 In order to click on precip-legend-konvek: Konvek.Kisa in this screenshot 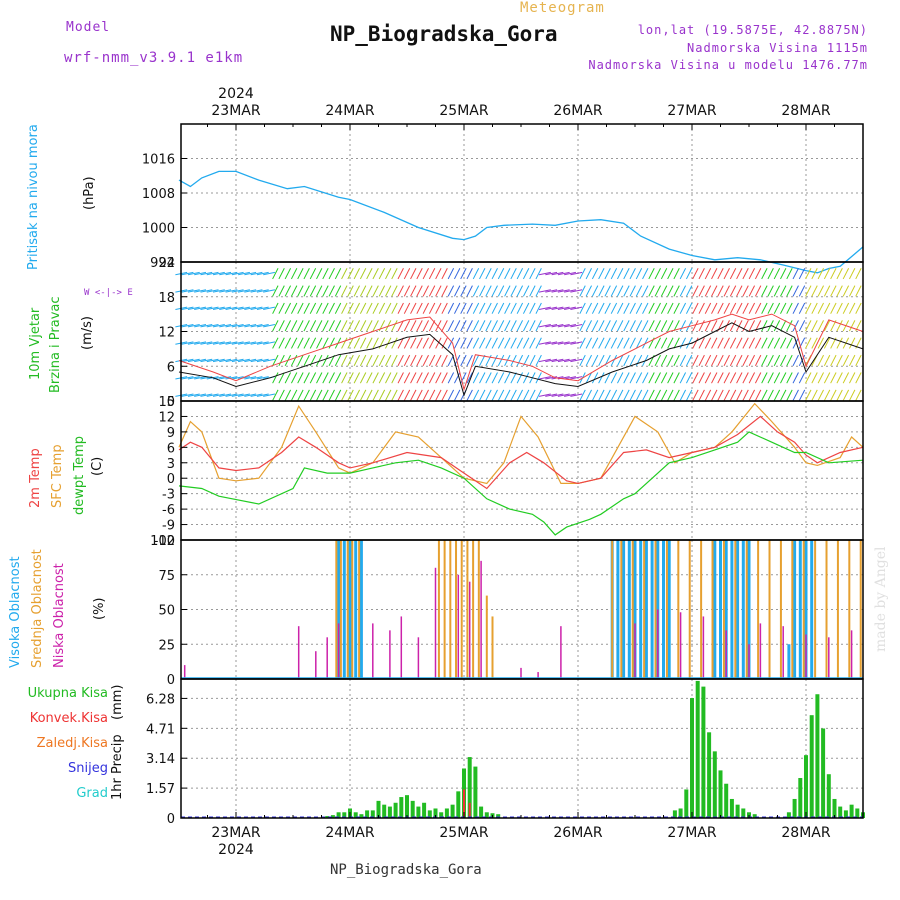, I will do `click(68, 718)`.